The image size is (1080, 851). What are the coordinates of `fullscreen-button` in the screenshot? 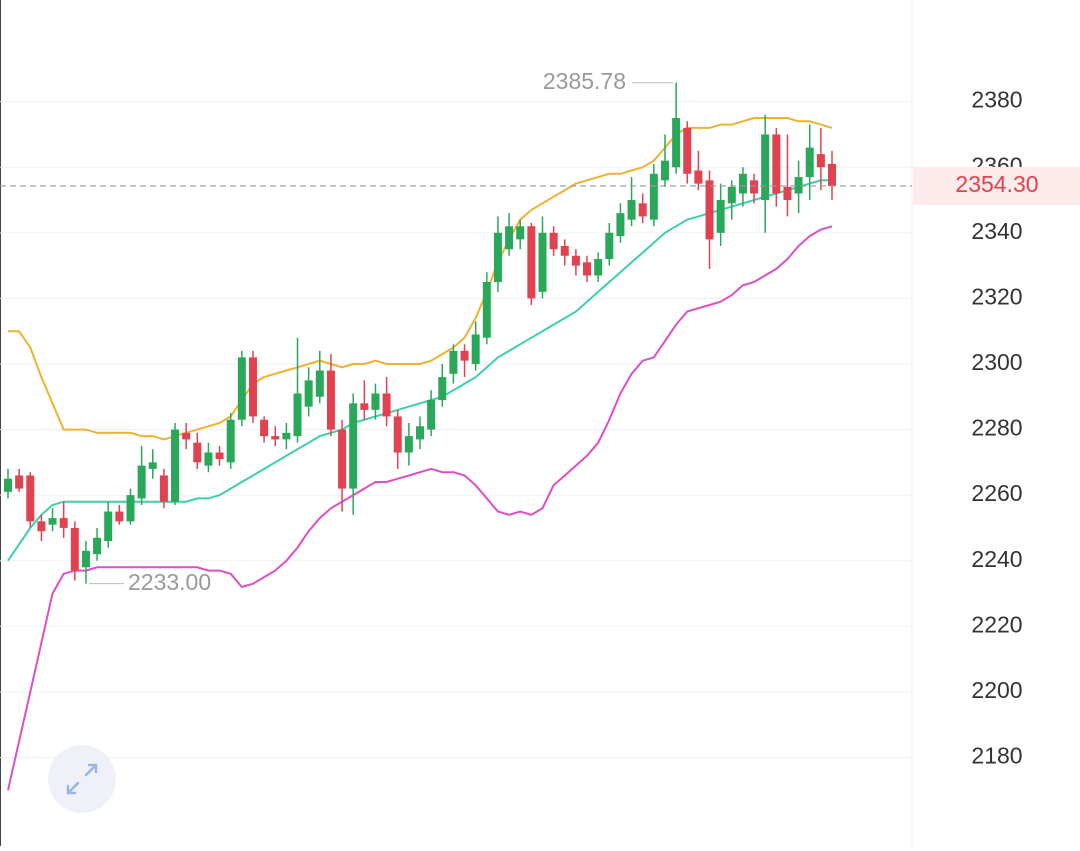 It's located at (82, 779).